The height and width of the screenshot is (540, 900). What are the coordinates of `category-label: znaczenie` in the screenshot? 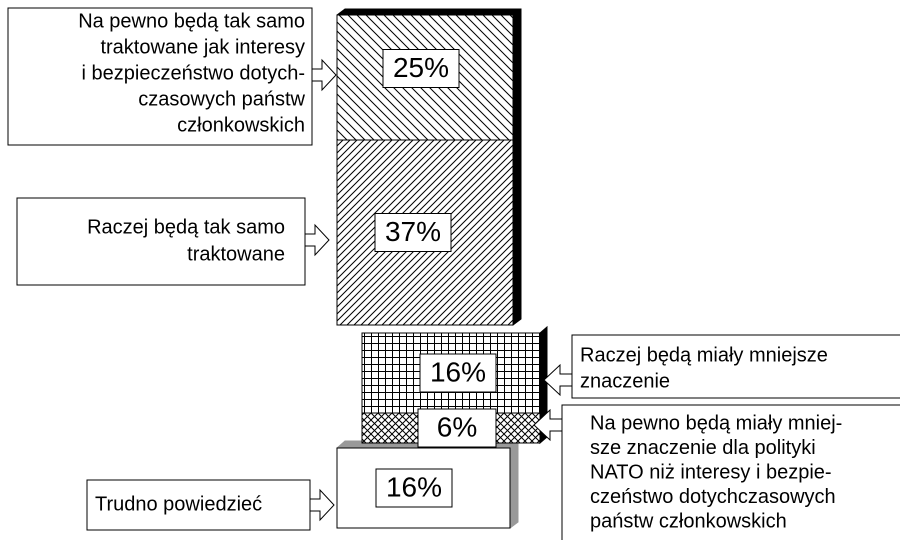 It's located at (625, 381).